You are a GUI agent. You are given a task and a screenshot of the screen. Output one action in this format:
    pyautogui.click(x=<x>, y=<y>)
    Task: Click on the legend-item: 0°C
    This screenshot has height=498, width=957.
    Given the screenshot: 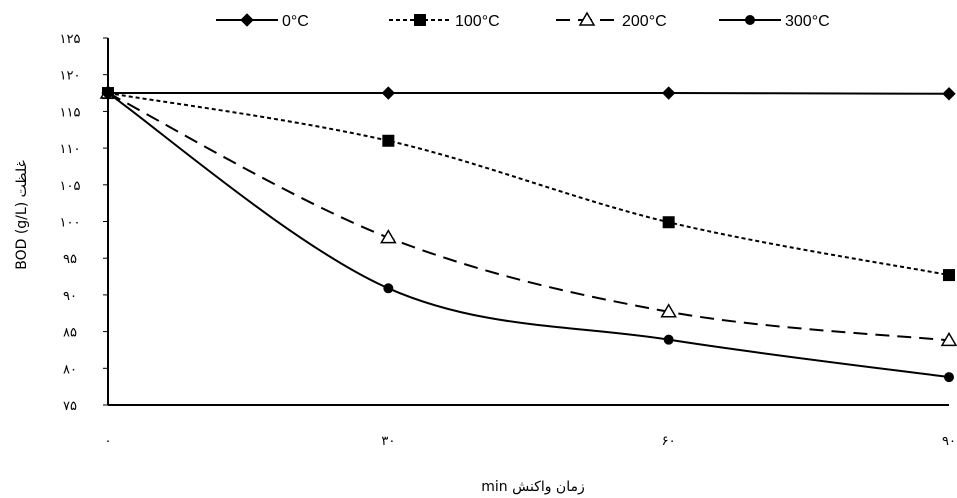 What is the action you would take?
    pyautogui.click(x=262, y=21)
    